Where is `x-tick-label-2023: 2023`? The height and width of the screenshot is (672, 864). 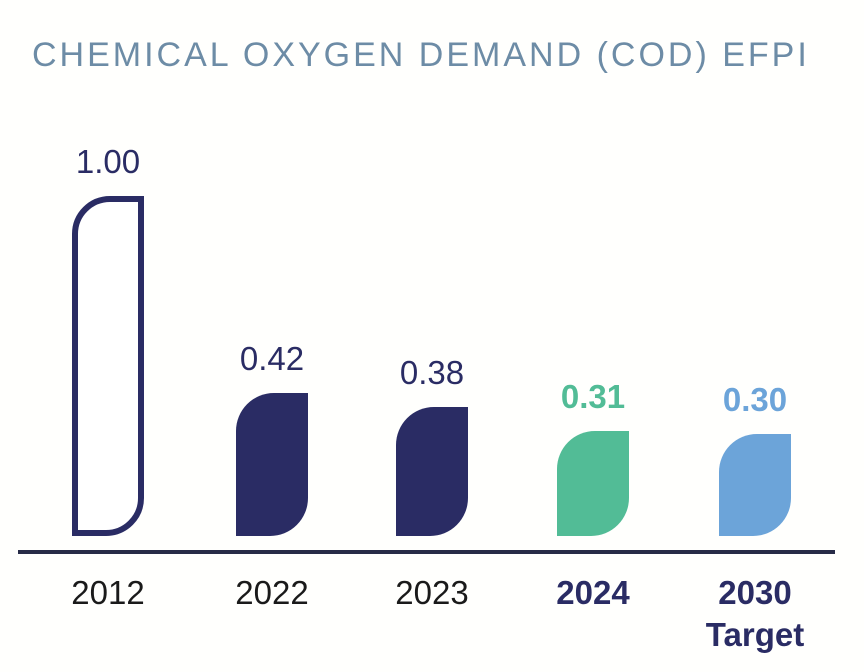 x-tick-label-2023: 2023 is located at coordinates (432, 592).